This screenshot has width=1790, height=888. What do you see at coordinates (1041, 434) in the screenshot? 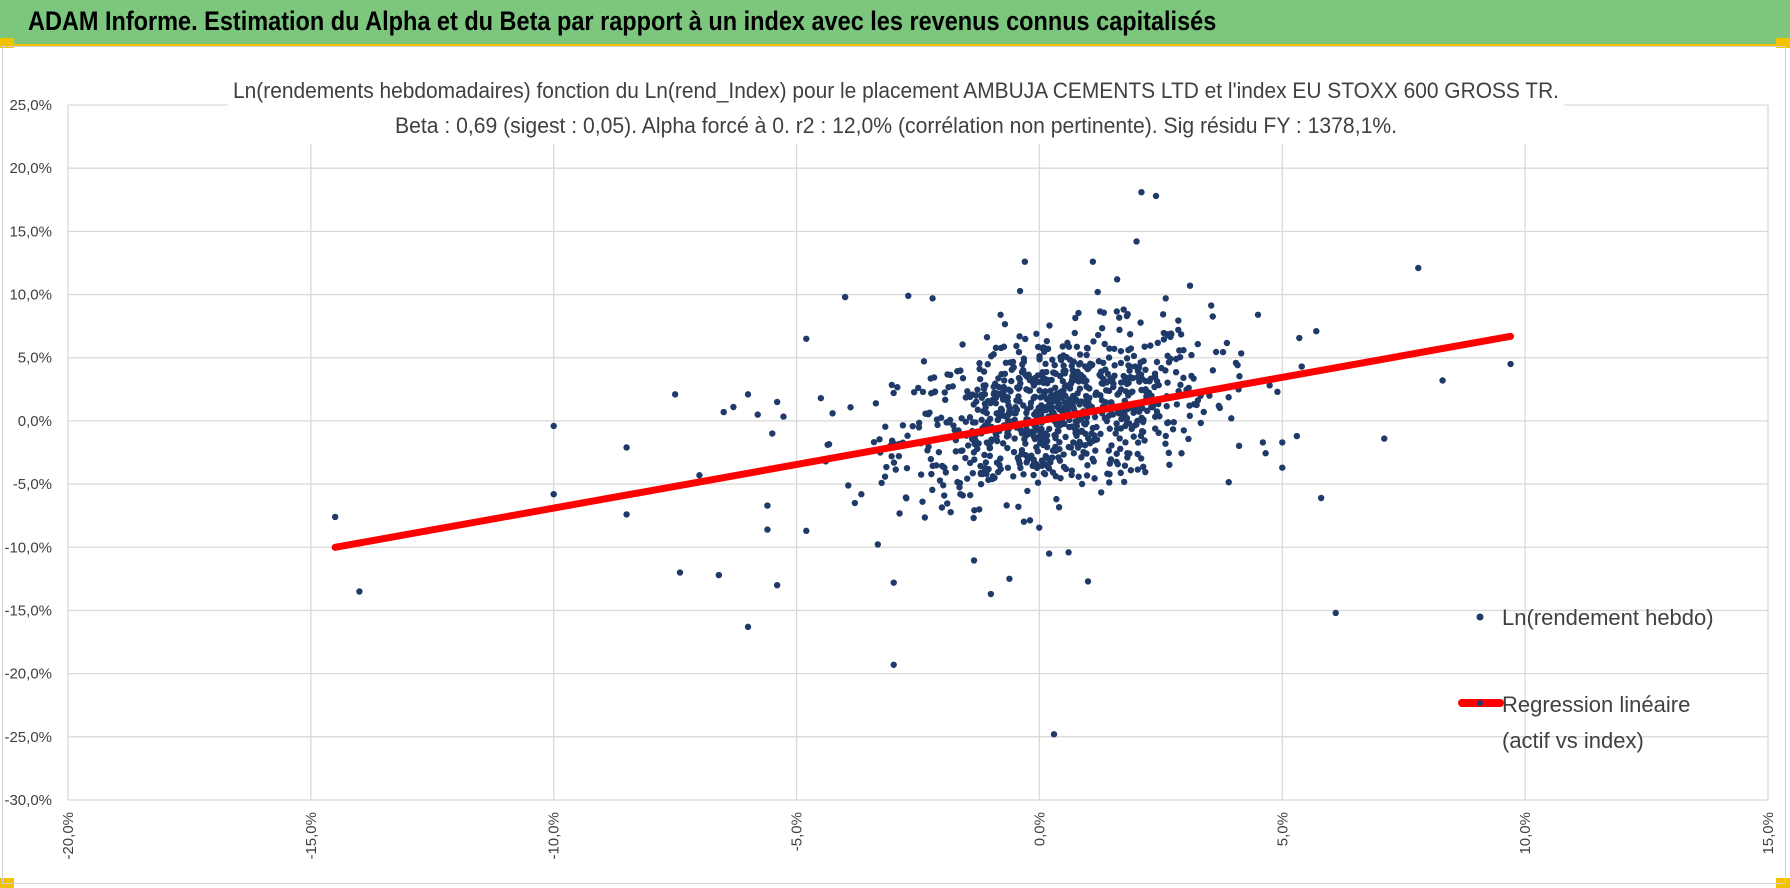
I see `scatter-cloud` at bounding box center [1041, 434].